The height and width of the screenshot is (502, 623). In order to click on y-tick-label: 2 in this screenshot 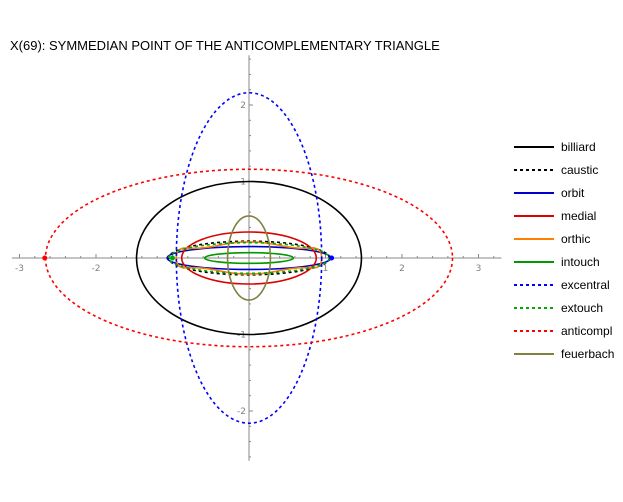, I will do `click(243, 106)`.